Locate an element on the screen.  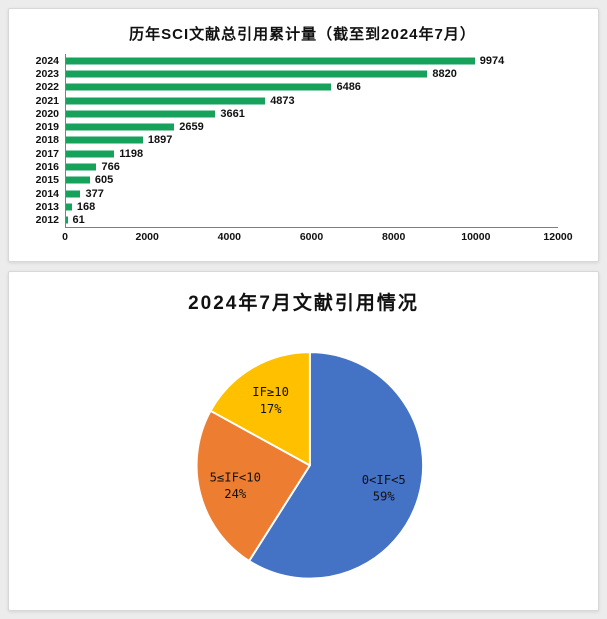
bar-row: 2019 2659 is located at coordinates (291, 126).